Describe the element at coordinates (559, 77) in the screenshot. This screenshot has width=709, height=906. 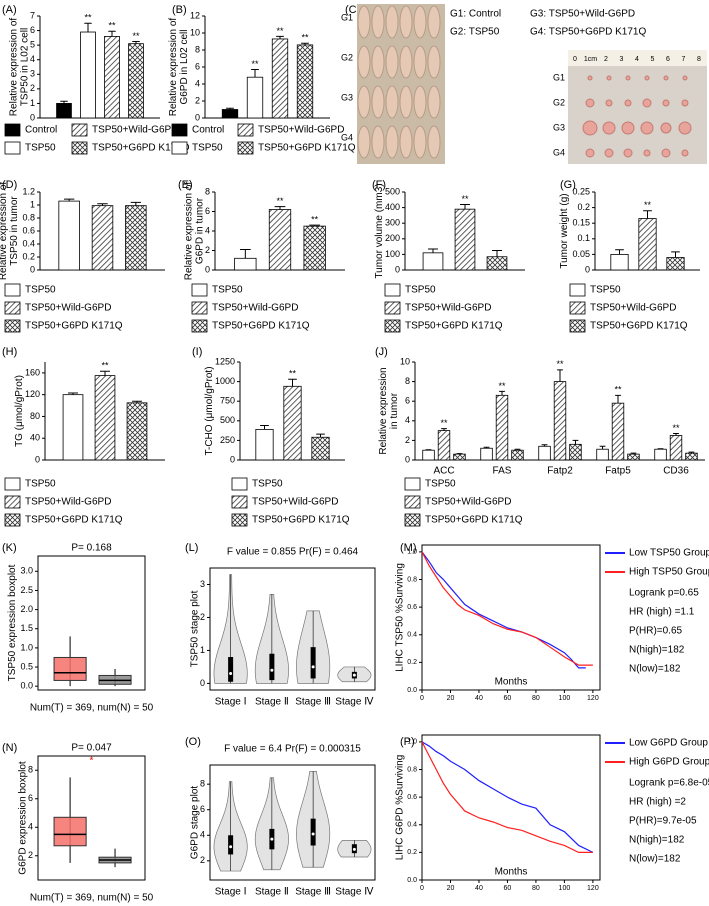
I see `tumor-group-label: G1` at that location.